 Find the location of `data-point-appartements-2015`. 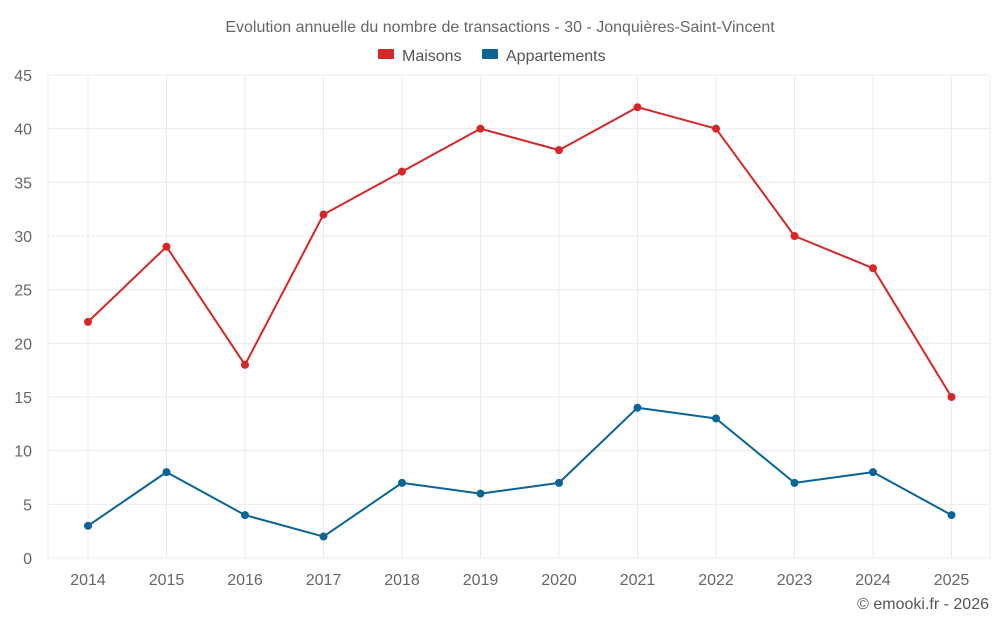

data-point-appartements-2015 is located at coordinates (166, 472).